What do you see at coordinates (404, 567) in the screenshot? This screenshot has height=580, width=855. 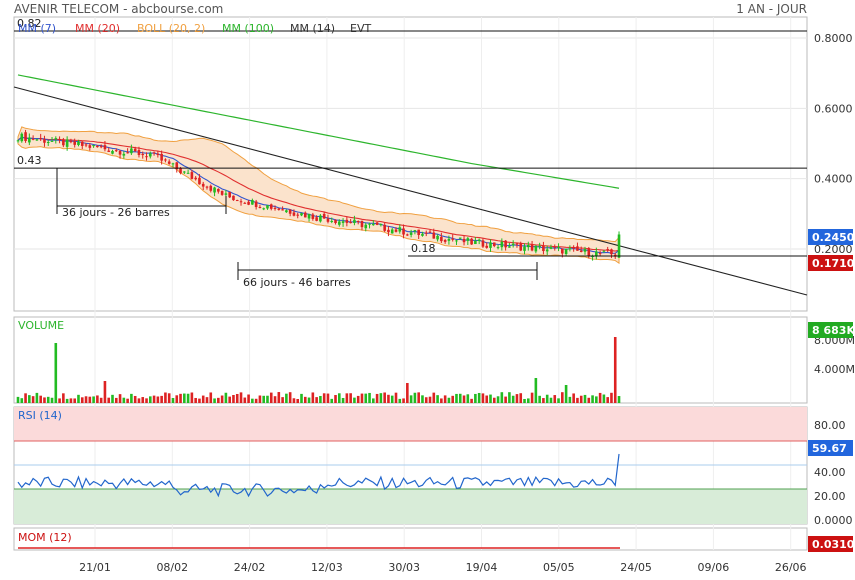 I see `date-tick-label: 30/03` at bounding box center [404, 567].